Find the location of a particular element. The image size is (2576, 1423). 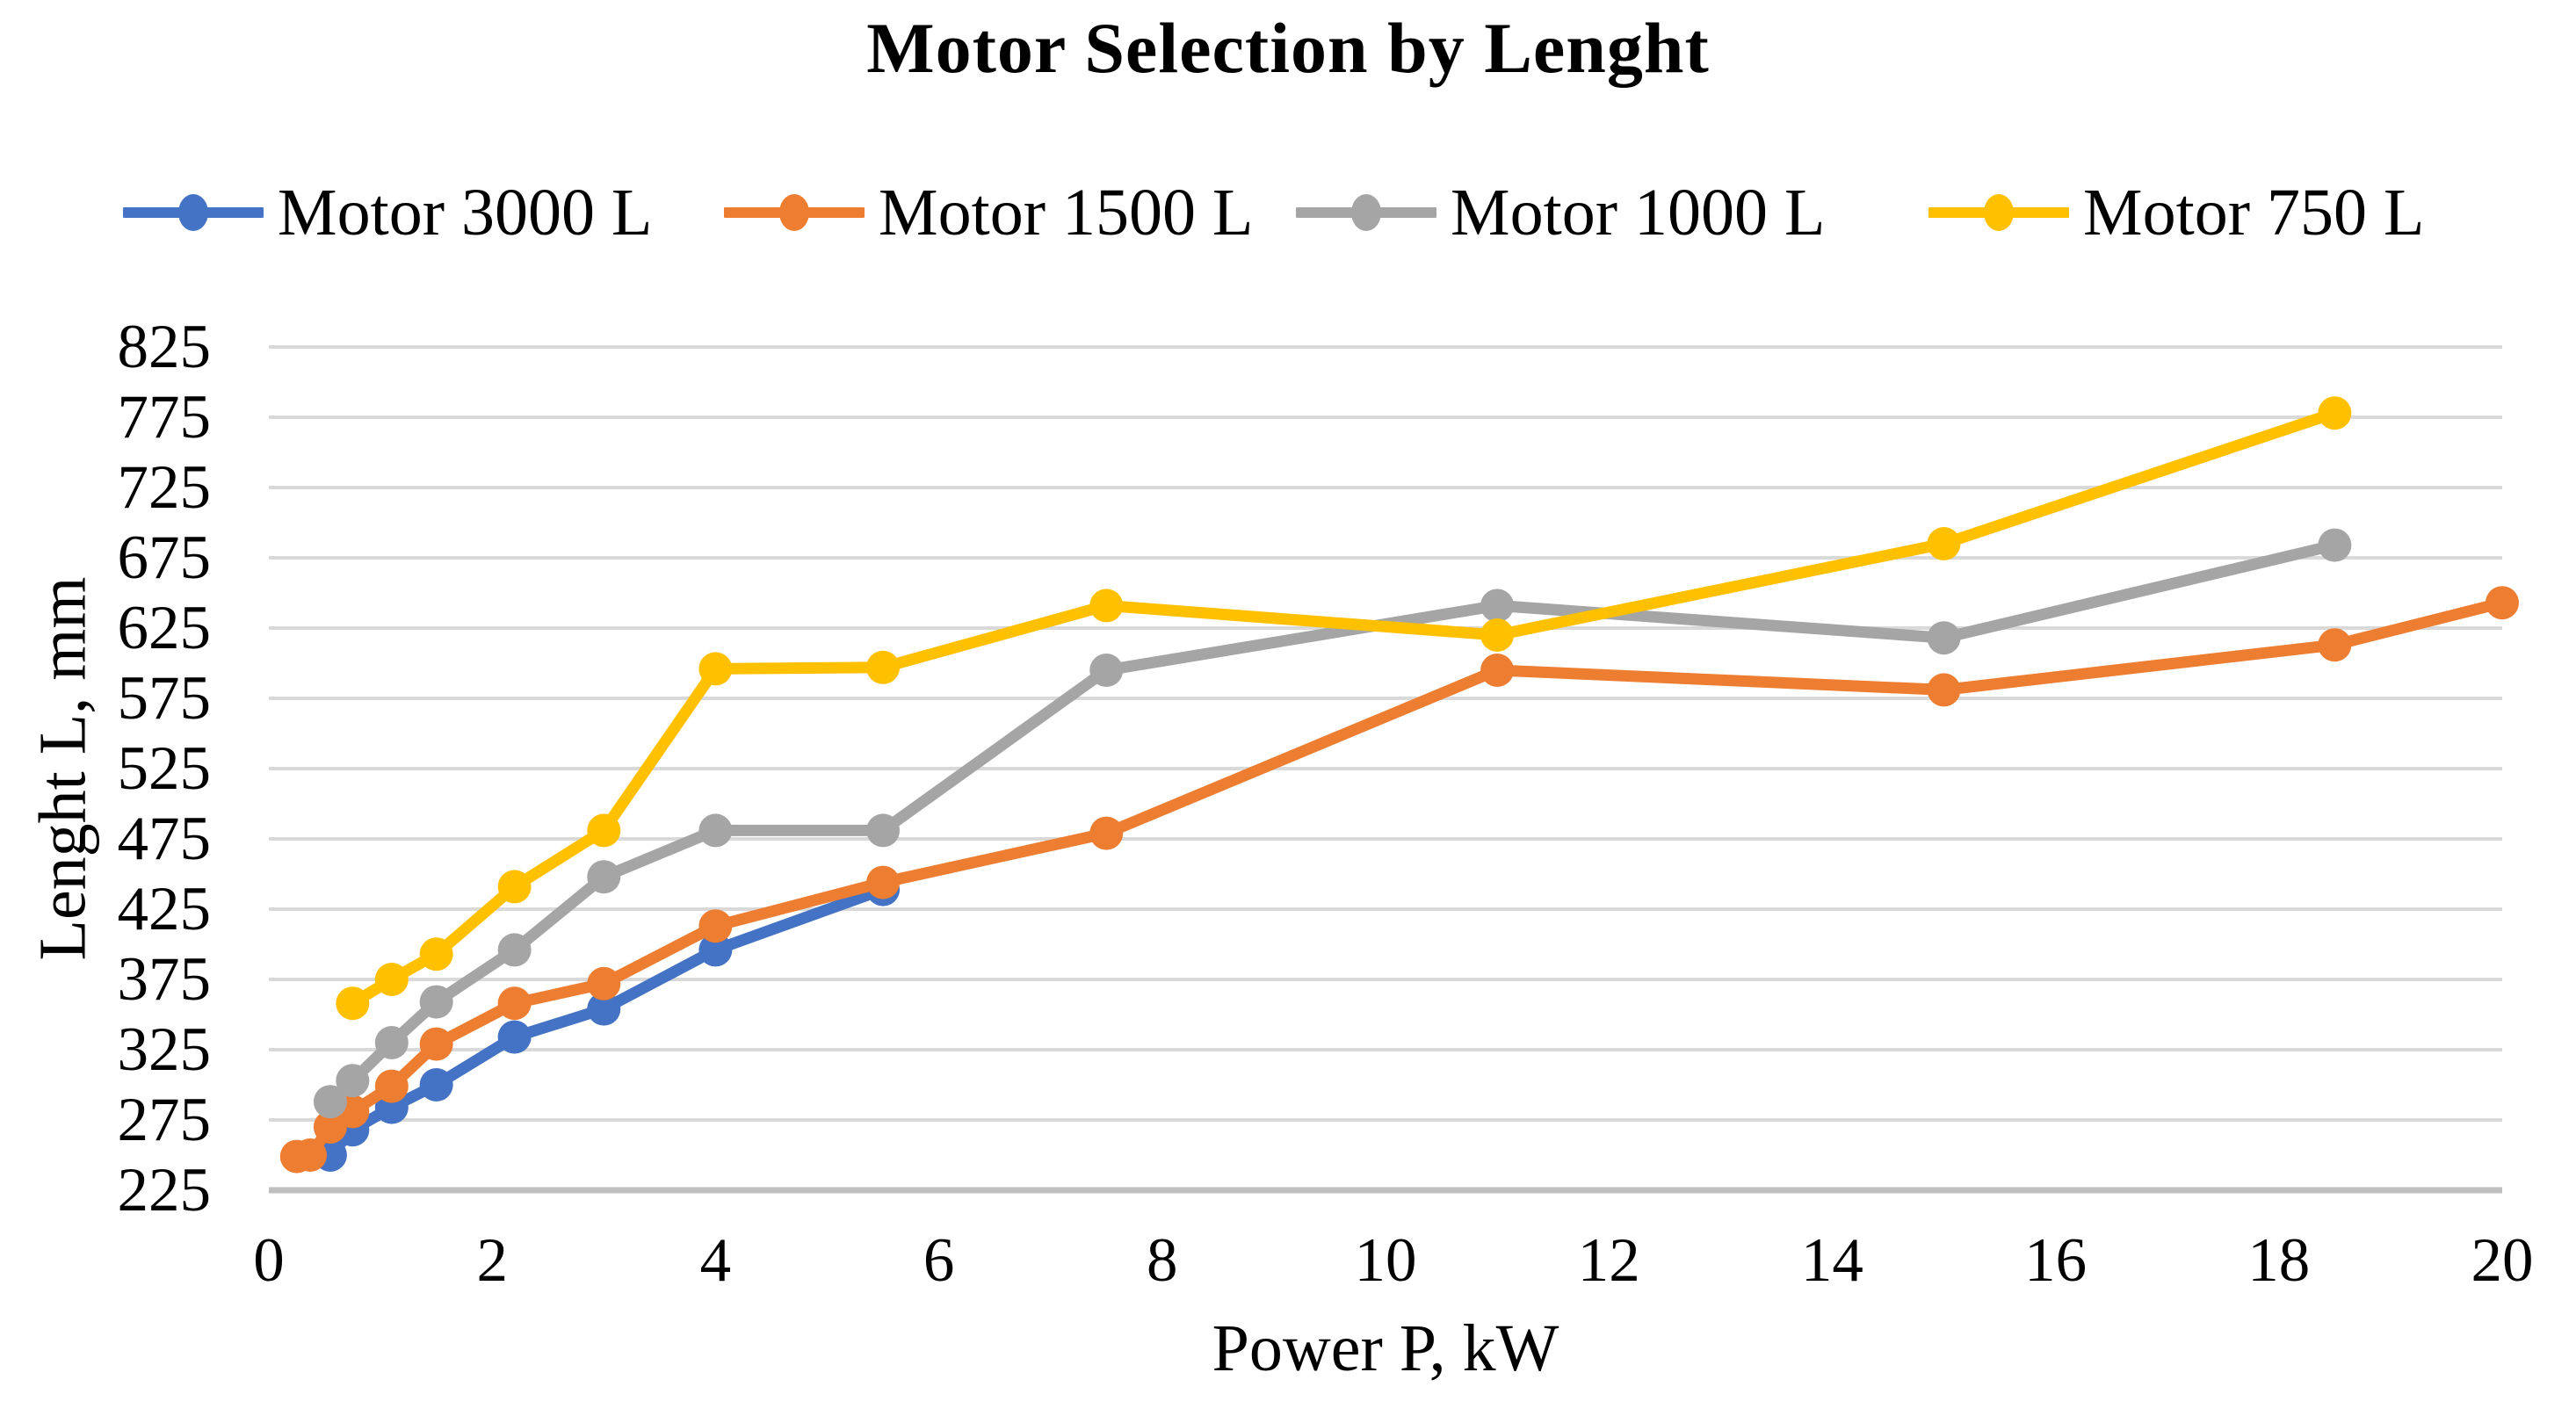

y-tick-label: 675 is located at coordinates (164, 558).